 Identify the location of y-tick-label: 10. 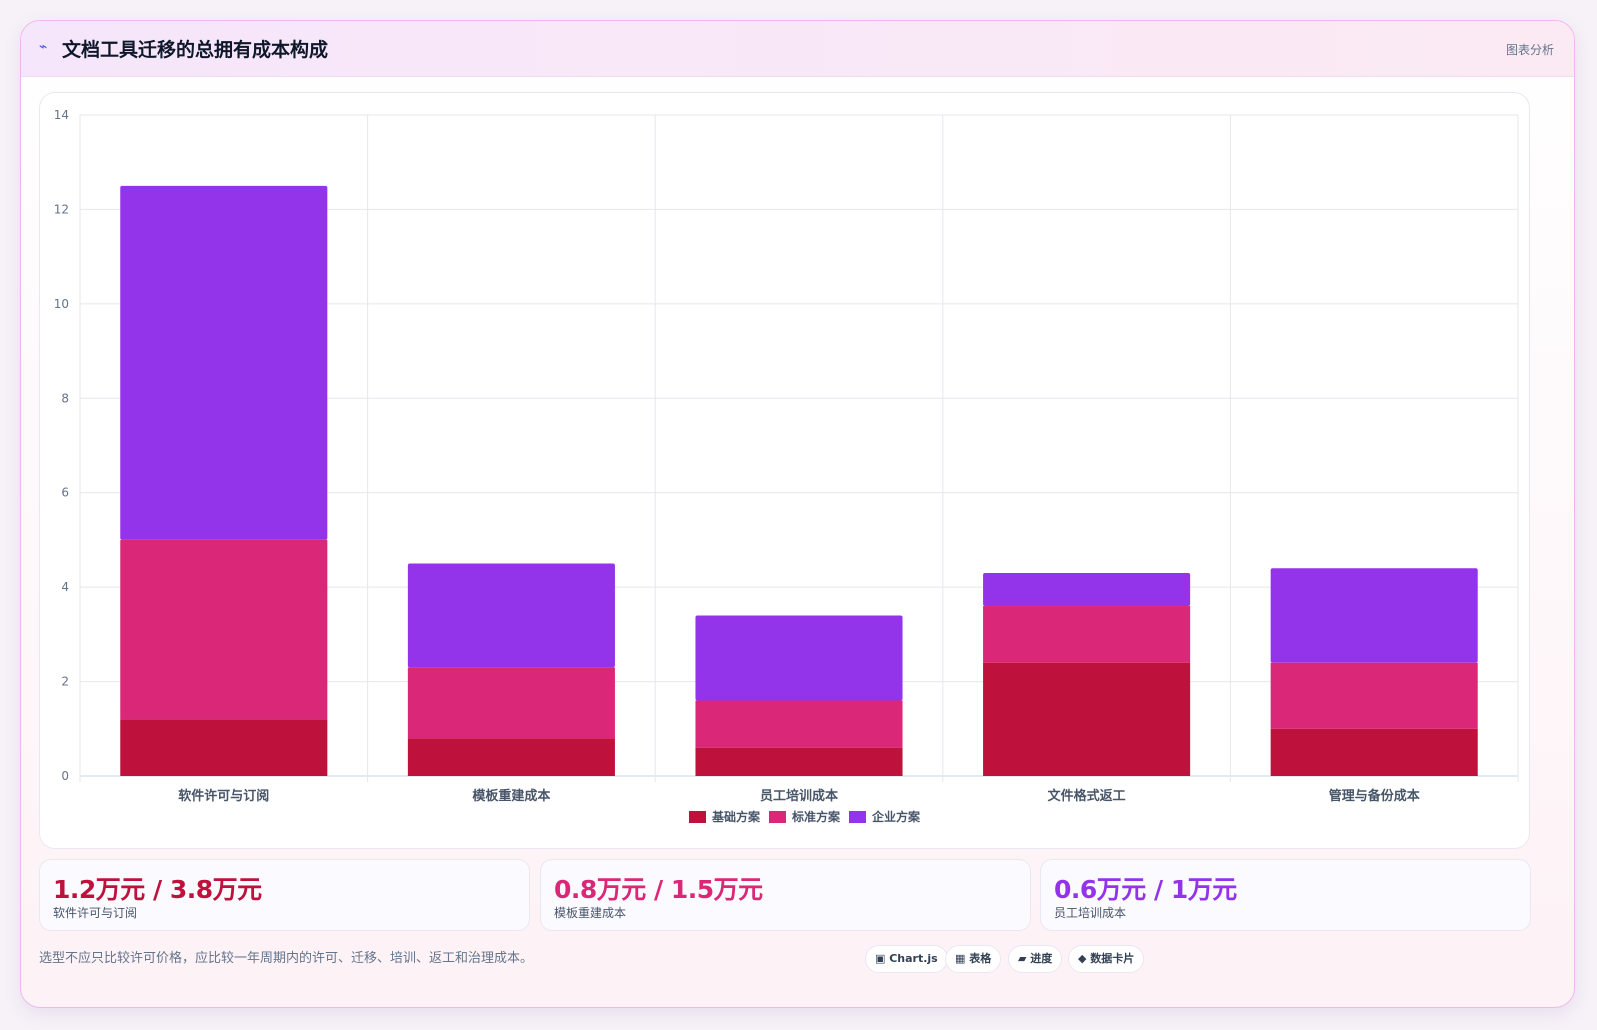
(61, 304).